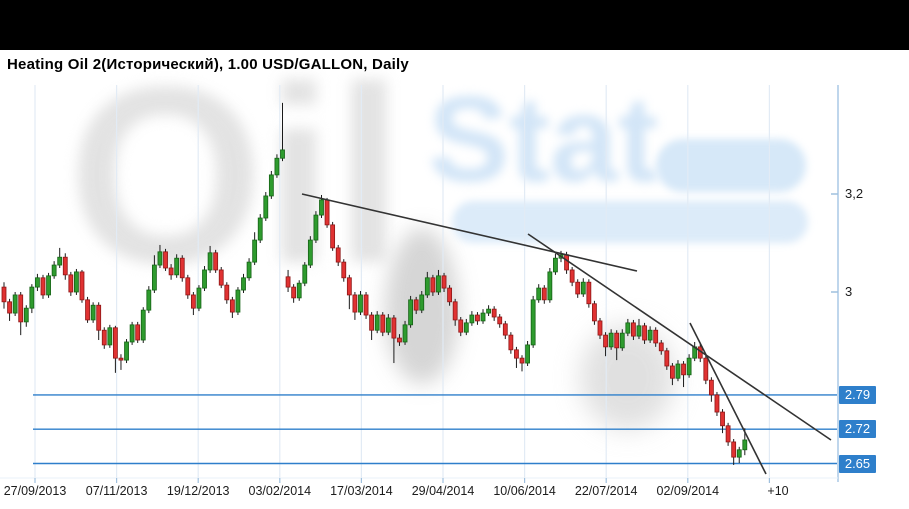 The image size is (909, 509). Describe the element at coordinates (116, 491) in the screenshot. I see `x-axis-label: 07/11/2013` at that location.